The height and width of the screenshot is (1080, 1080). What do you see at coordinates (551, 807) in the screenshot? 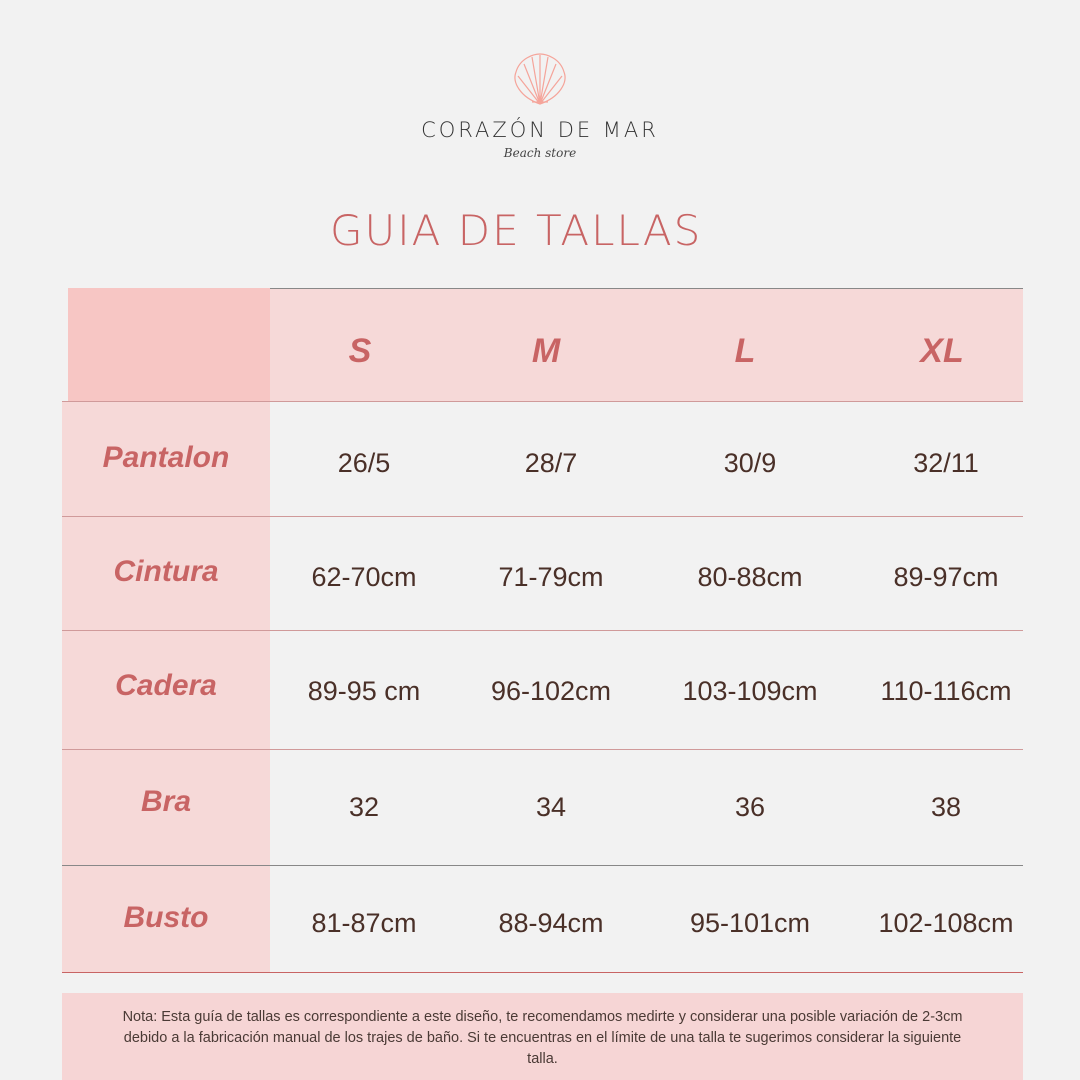
I see `table-cell: 34` at bounding box center [551, 807].